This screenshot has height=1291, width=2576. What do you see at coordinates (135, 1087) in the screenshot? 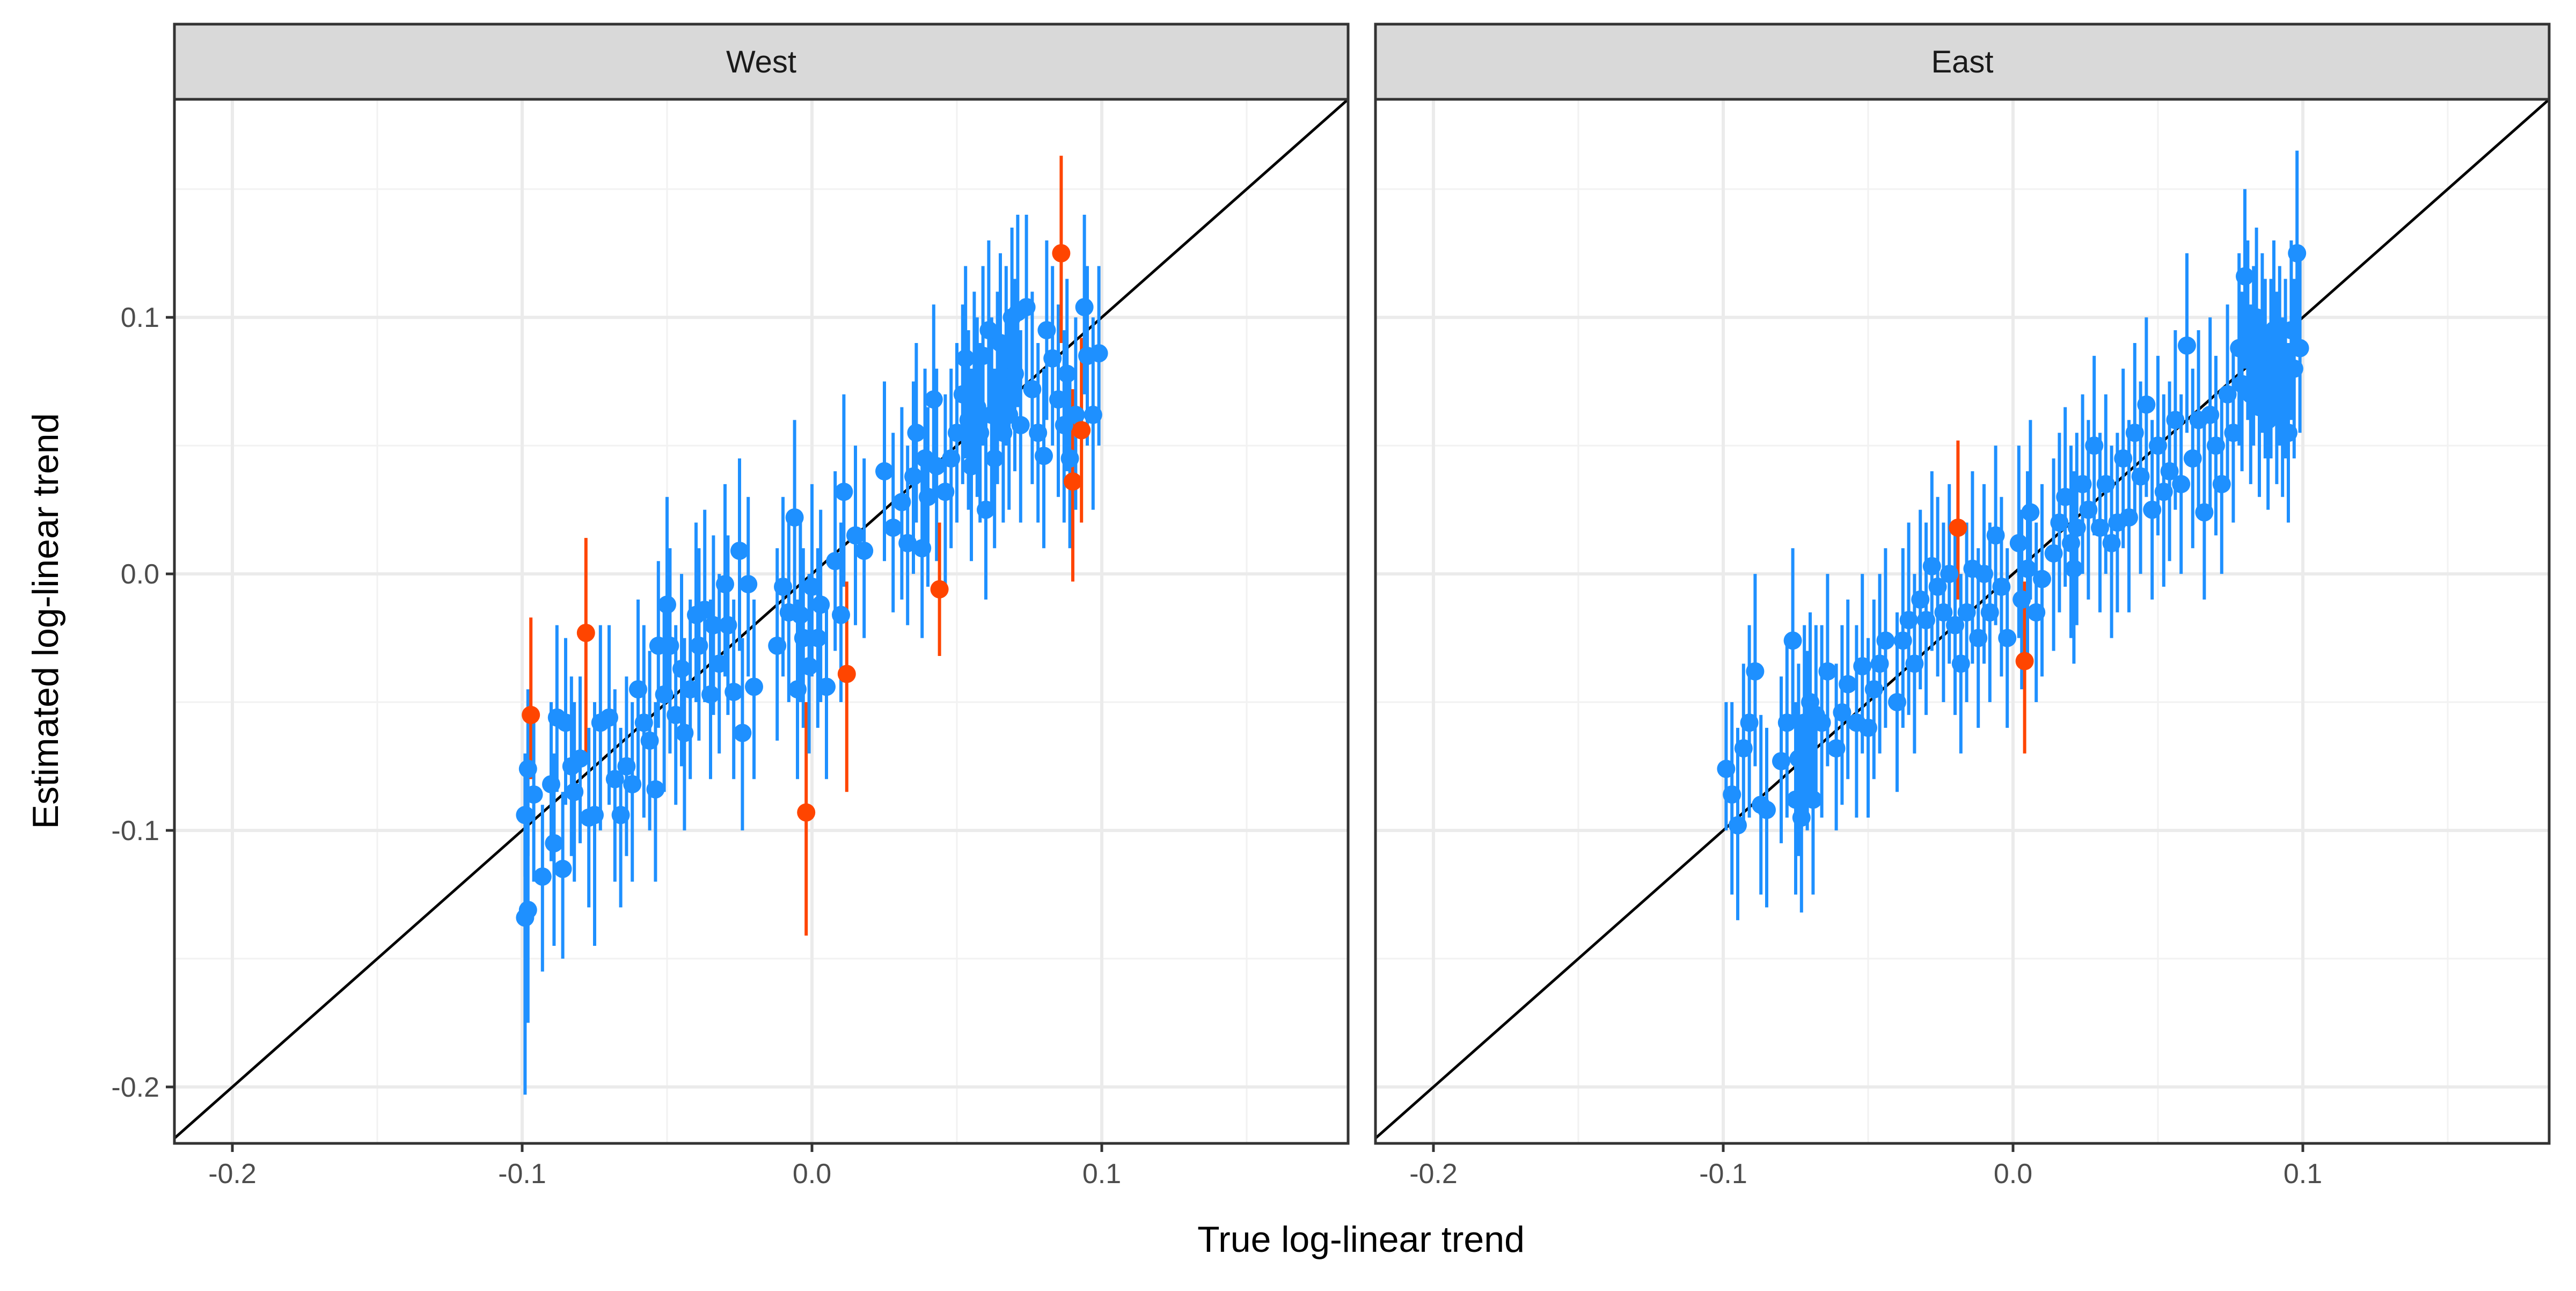
I see `y-tick-label: -0.2` at bounding box center [135, 1087].